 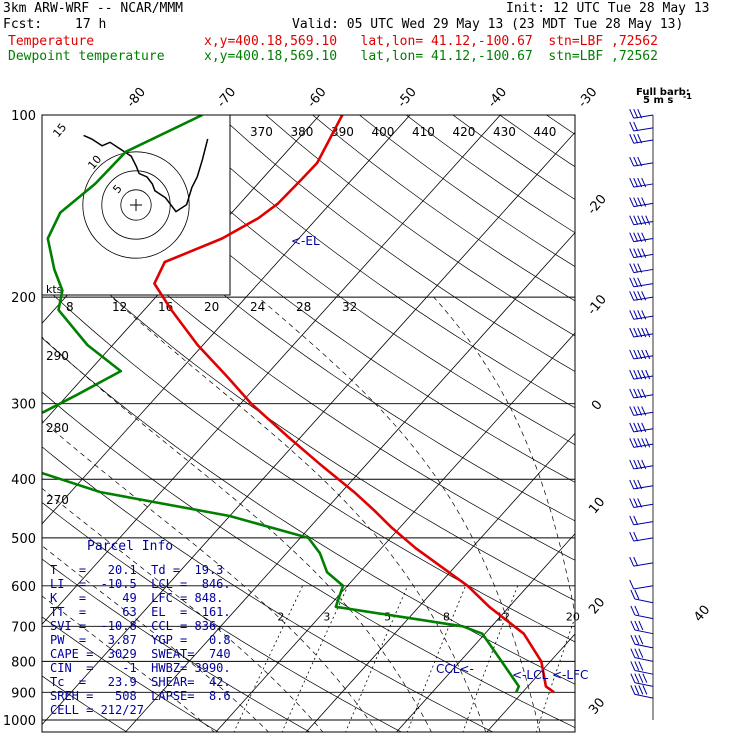 I want to click on pressure-tick-label: 1000, so click(x=19, y=721).